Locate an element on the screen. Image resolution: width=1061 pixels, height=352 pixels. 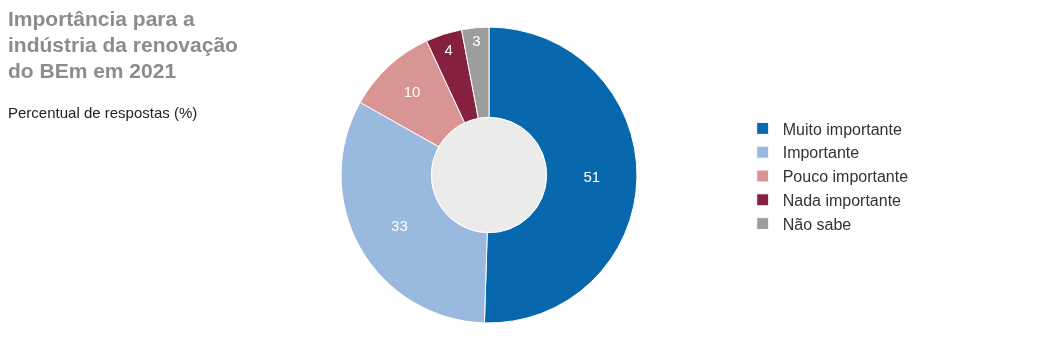
legend-label: Nada importante is located at coordinates (842, 201).